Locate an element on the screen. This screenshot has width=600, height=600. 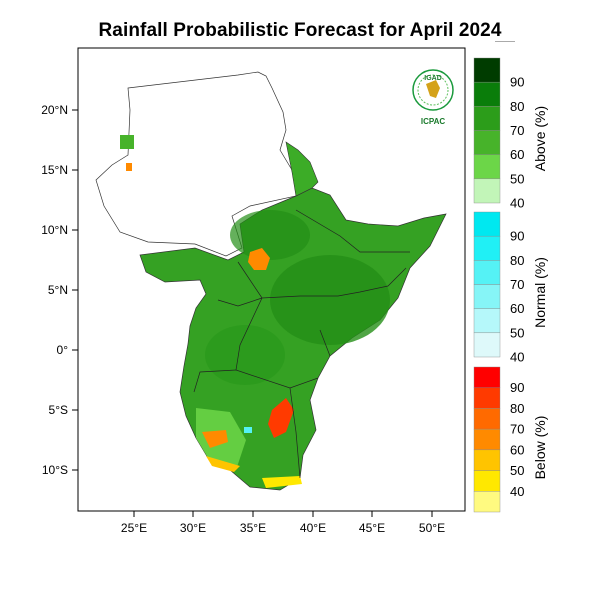
logo-bottom-text: ICPAC is located at coordinates (433, 121).